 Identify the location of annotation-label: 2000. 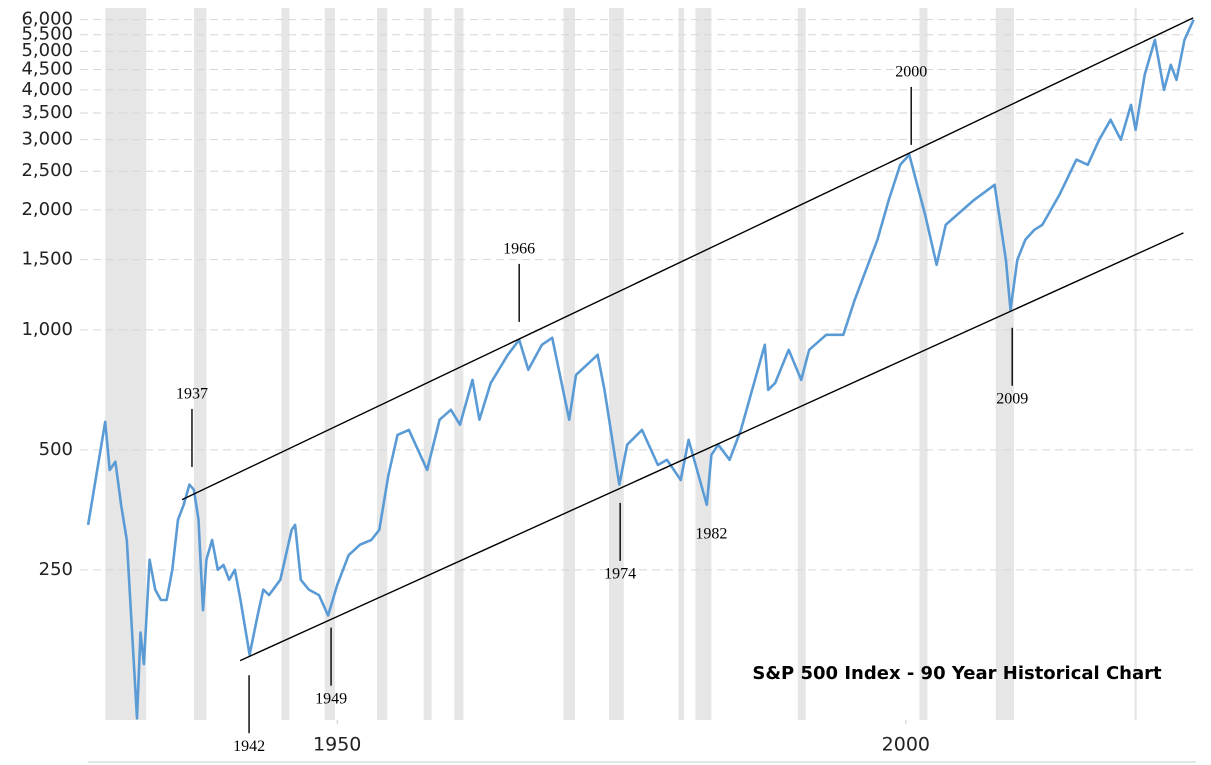
(911, 72).